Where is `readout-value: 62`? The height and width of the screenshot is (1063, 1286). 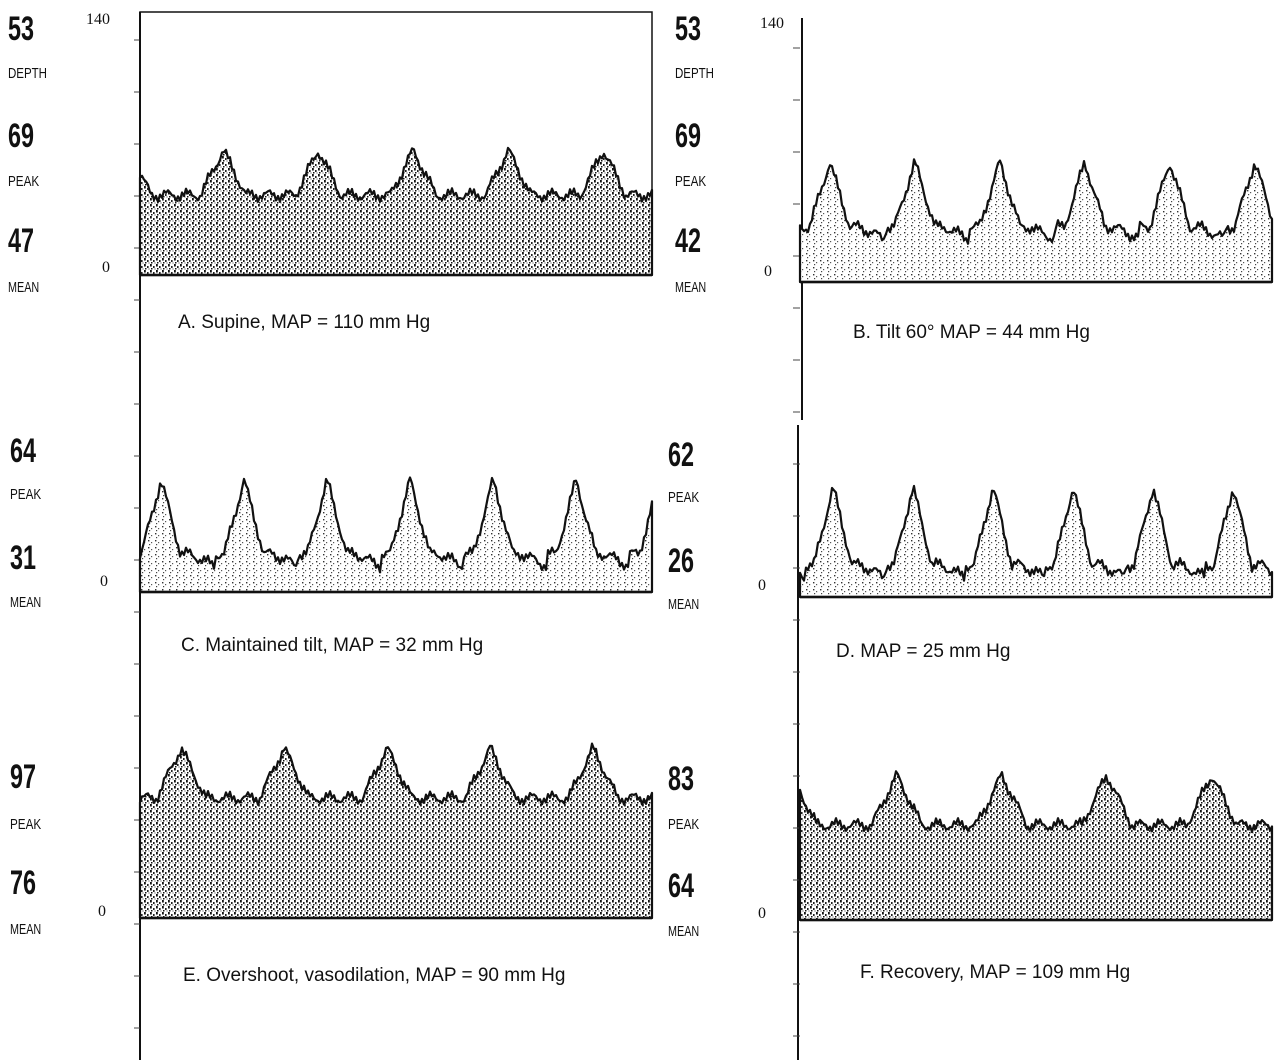
readout-value: 62 is located at coordinates (681, 455).